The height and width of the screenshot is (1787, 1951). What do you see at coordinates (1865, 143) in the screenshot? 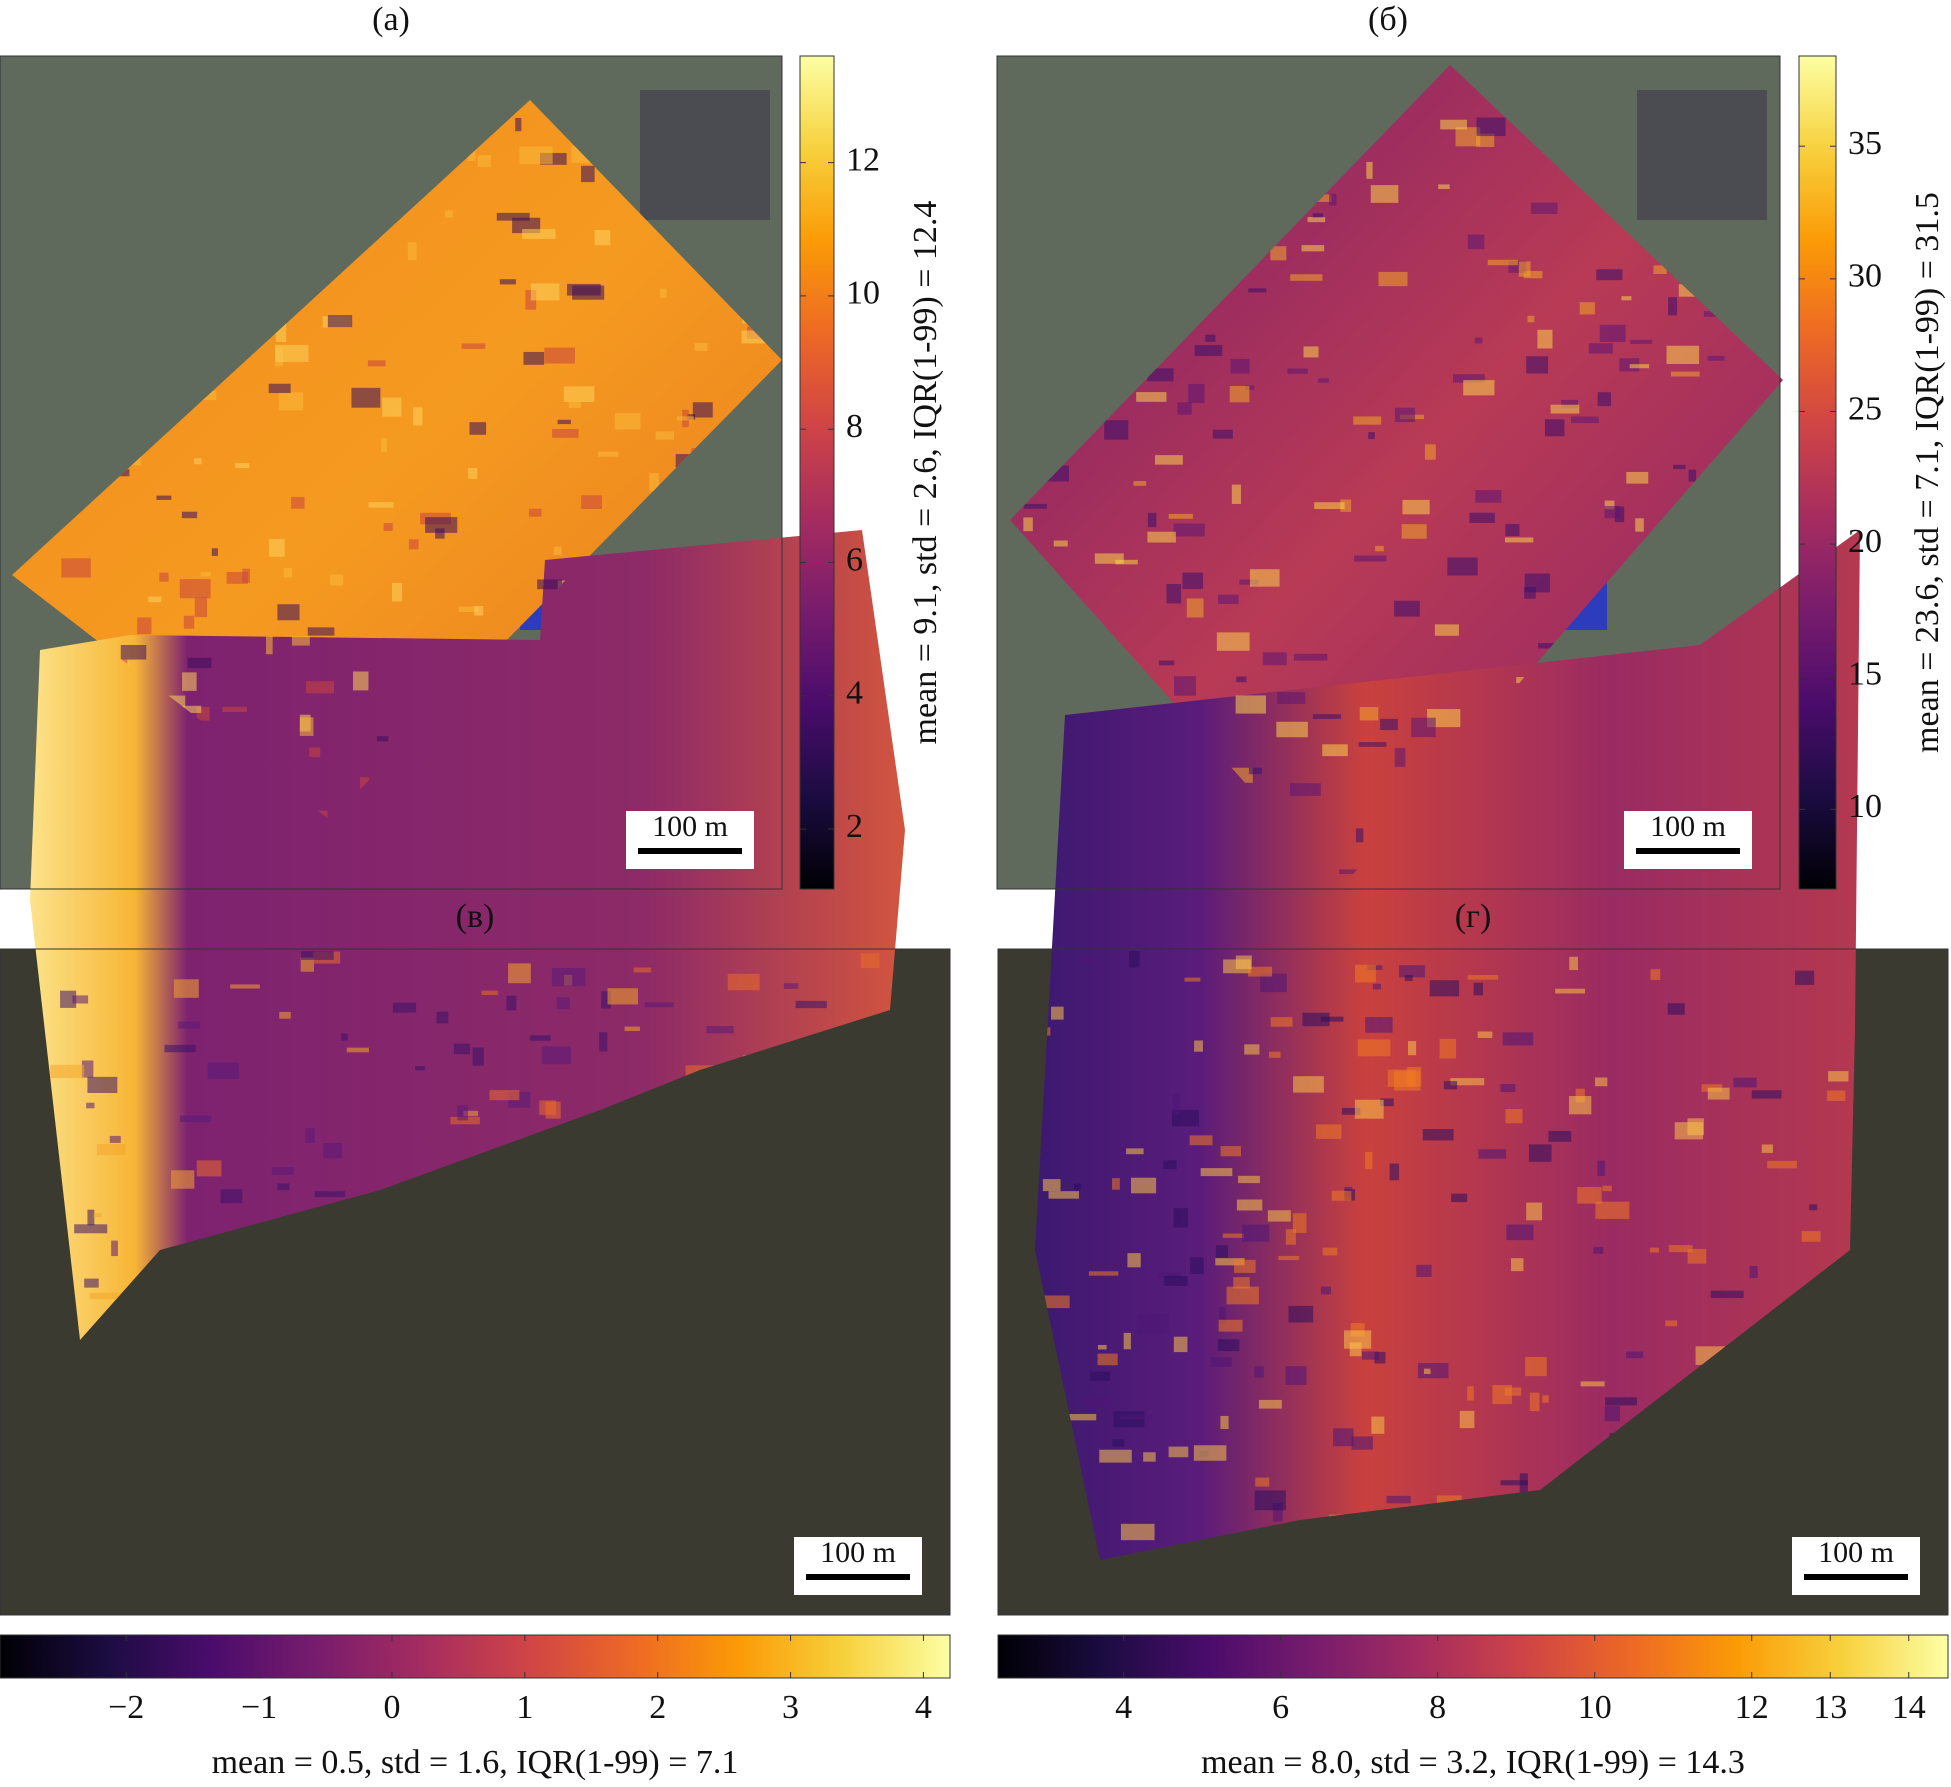
I see `colorbar-tick-label: 35` at bounding box center [1865, 143].